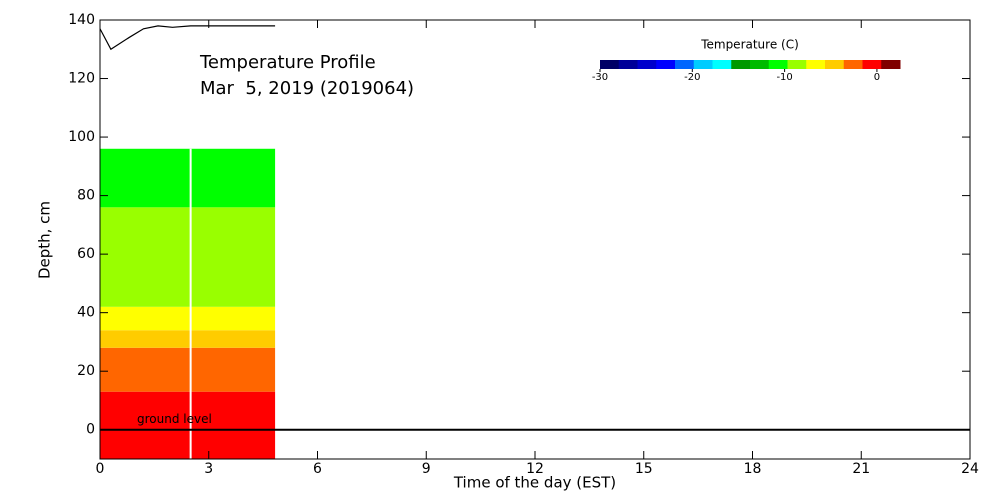 The image size is (1000, 500). Describe the element at coordinates (86, 254) in the screenshot. I see `y-tick-label: 60` at that location.